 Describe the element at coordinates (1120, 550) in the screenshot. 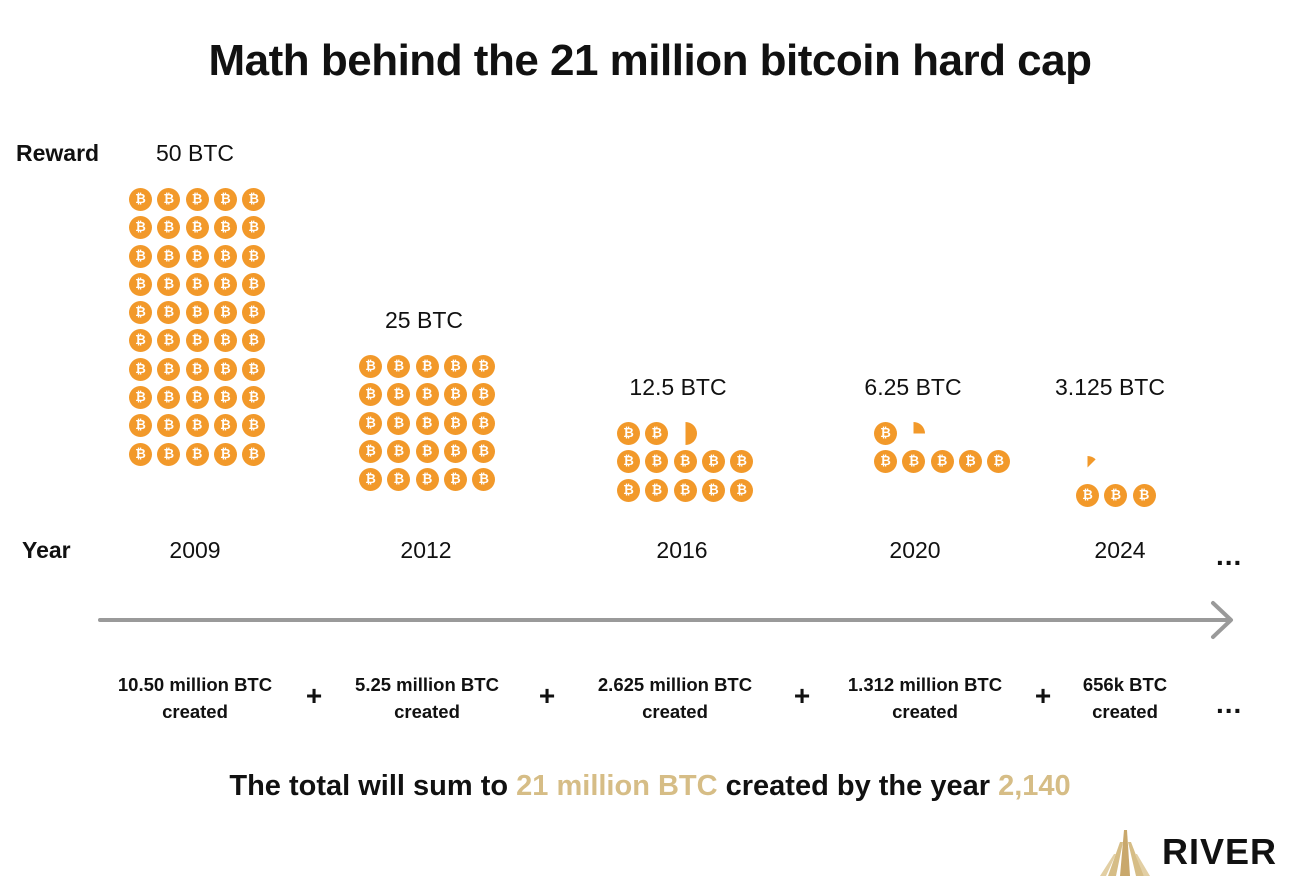

I see `year-label-2024: 2024` at that location.